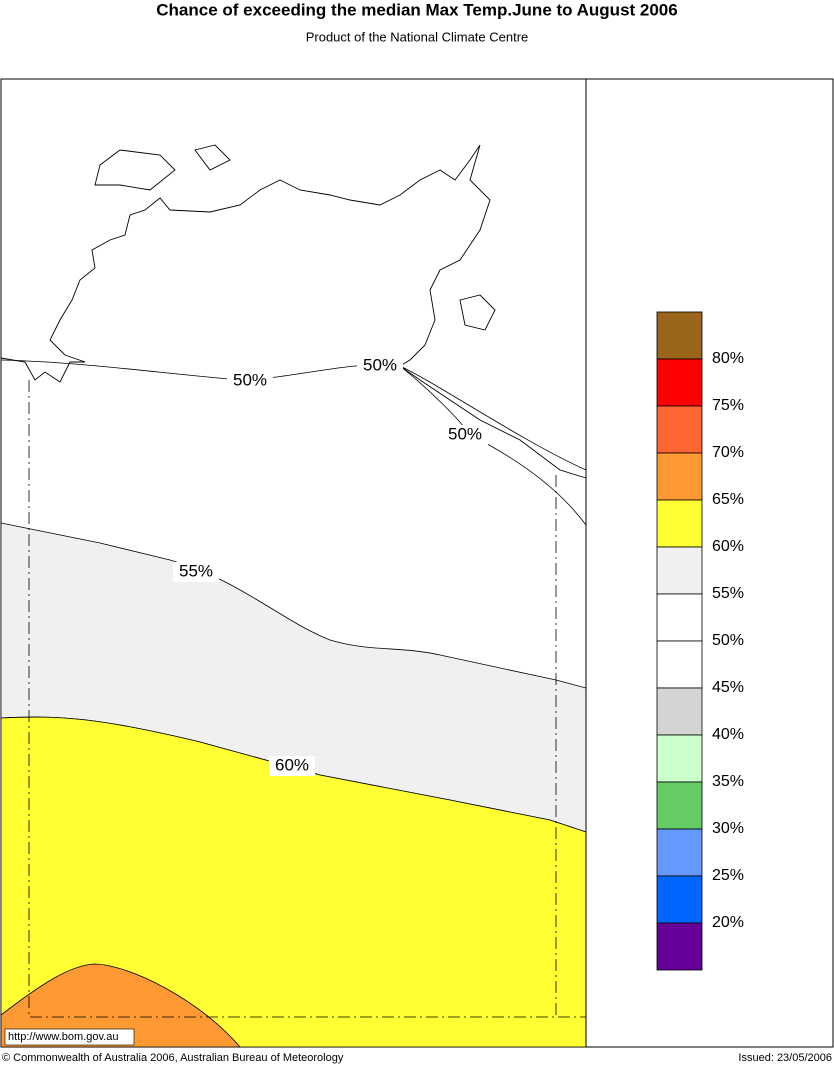  What do you see at coordinates (417, 36) in the screenshot?
I see `subtitle: Product of the National Climate Centre` at bounding box center [417, 36].